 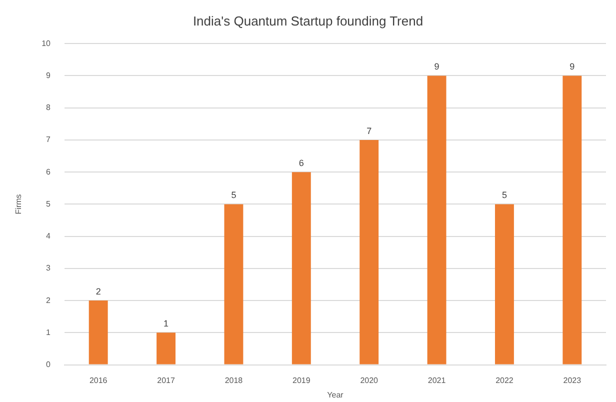 What do you see at coordinates (49, 300) in the screenshot?
I see `y-tick-label: 2` at bounding box center [49, 300].